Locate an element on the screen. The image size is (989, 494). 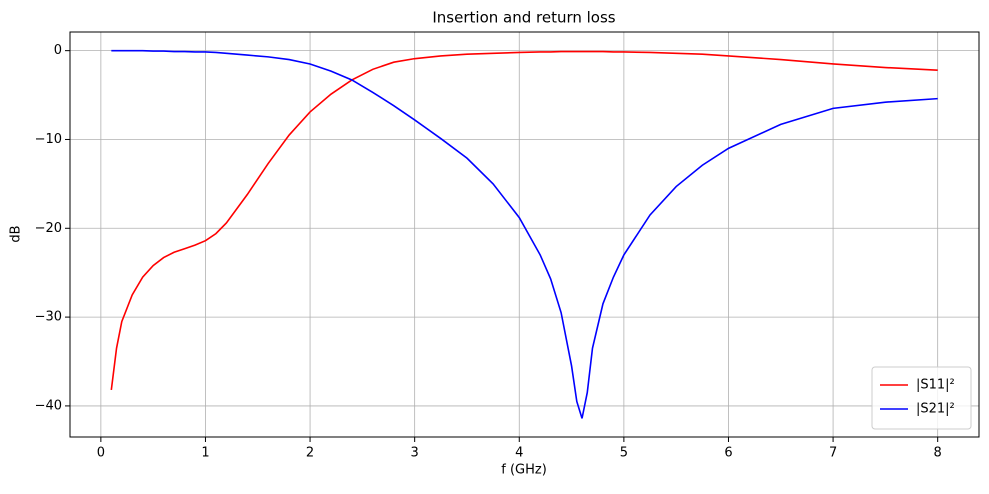
x-tick-label: 3 is located at coordinates (415, 453).